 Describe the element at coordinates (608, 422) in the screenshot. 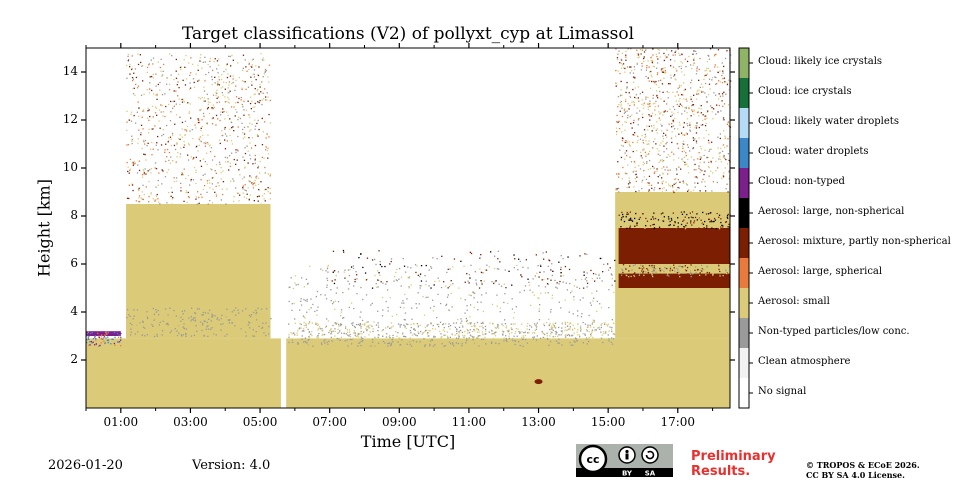

I see `x-tick-label: 15:00` at that location.